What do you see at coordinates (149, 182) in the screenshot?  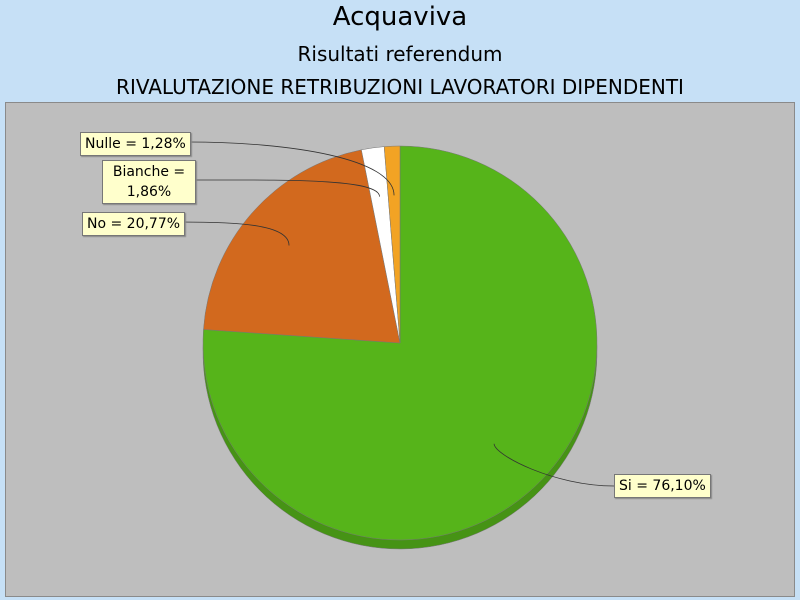 I see `data-label: Bianche = 1,86%` at bounding box center [149, 182].